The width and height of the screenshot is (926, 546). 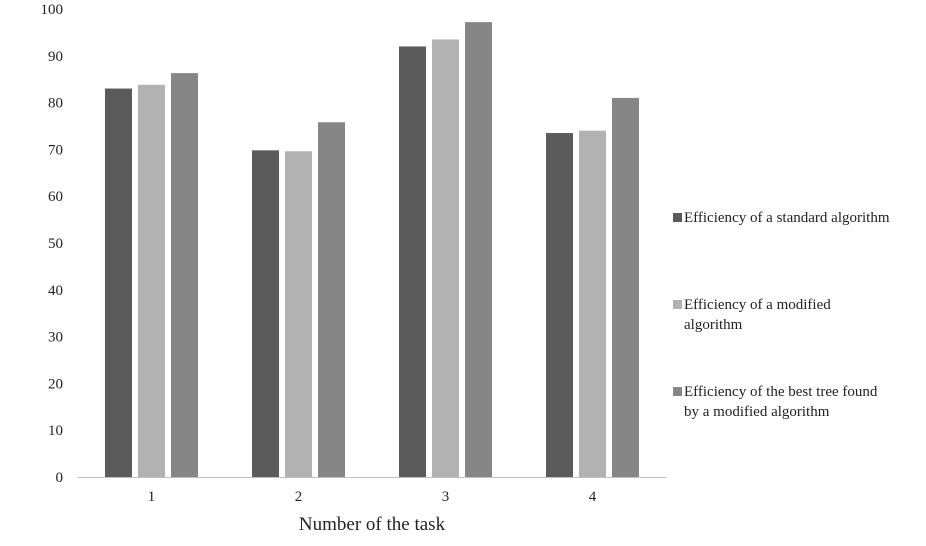 I want to click on x-tick-label: 4, so click(x=593, y=497).